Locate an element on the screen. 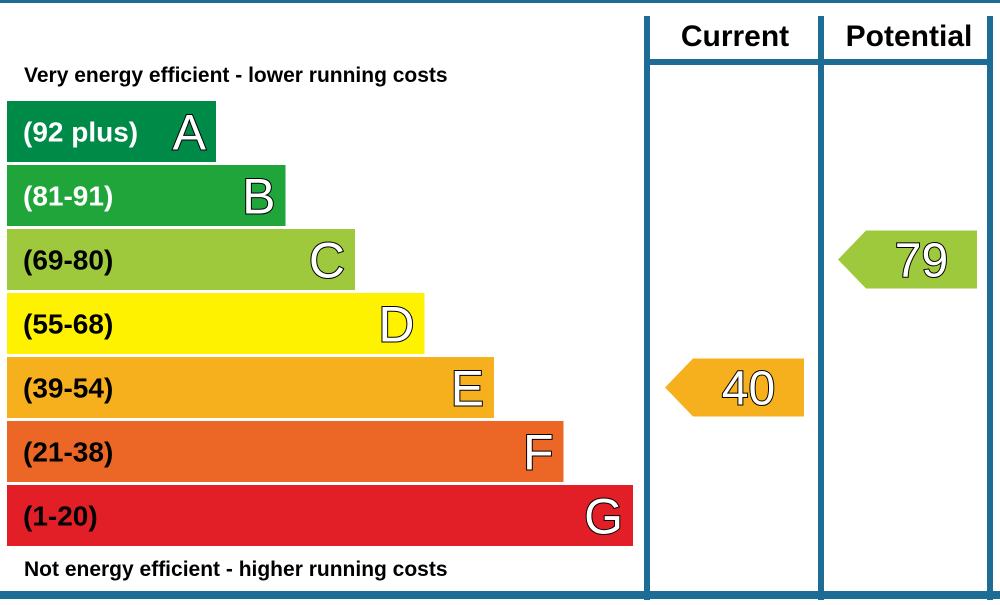  current-rating-arrow is located at coordinates (734, 387).